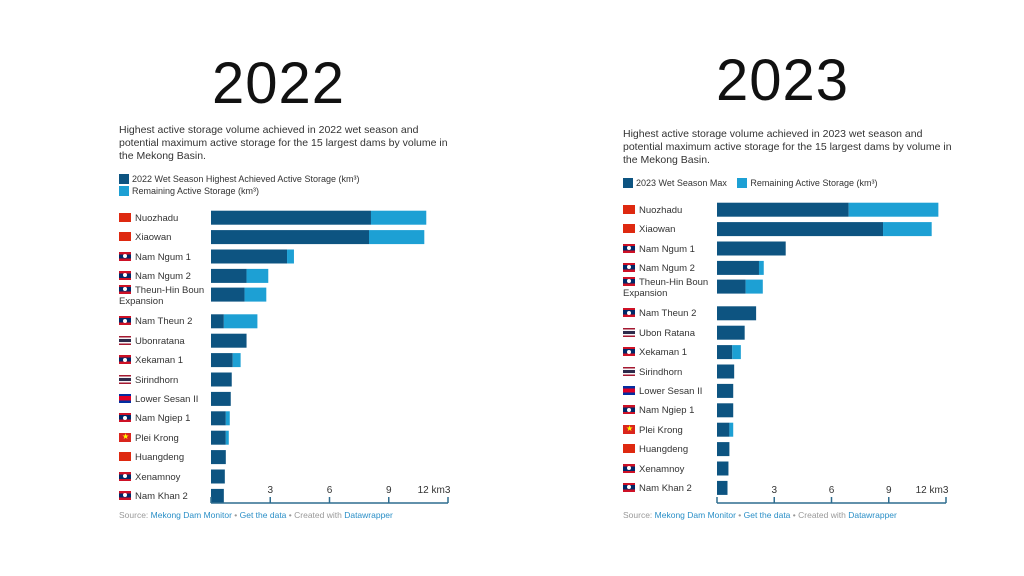 The height and width of the screenshot is (576, 1024). Describe the element at coordinates (657, 488) in the screenshot. I see `category-label: Nam Khan 2` at that location.